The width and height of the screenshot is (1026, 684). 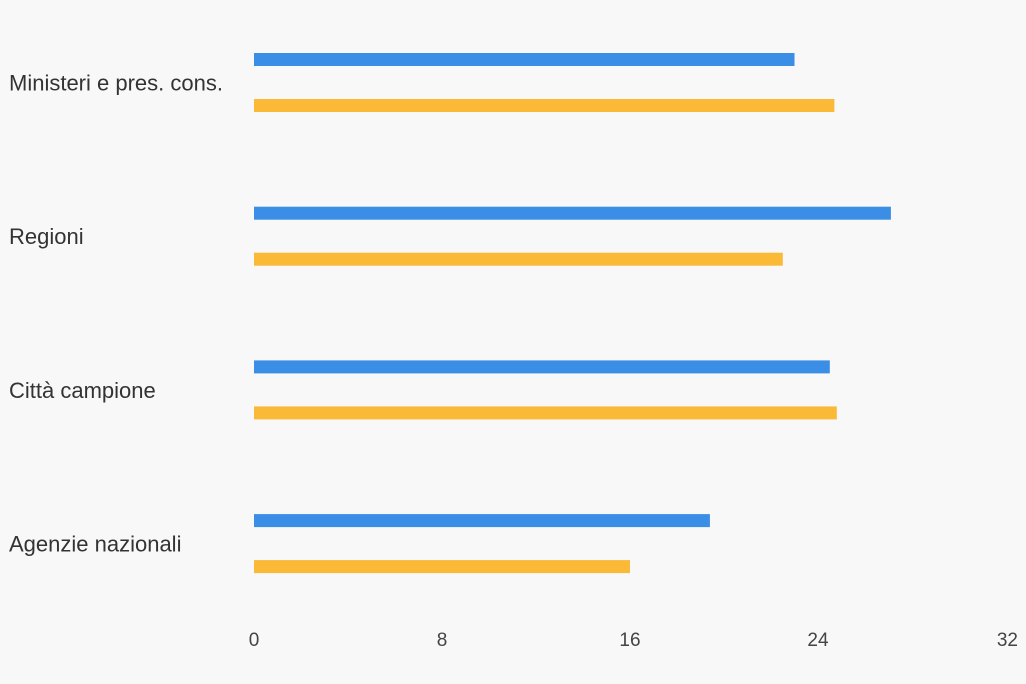 I want to click on x-tick-label: 8, so click(x=442, y=640).